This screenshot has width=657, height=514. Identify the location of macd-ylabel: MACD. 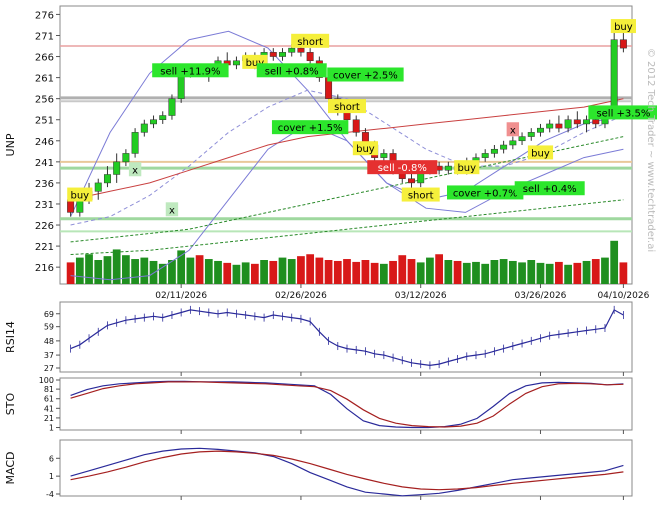
(10, 468).